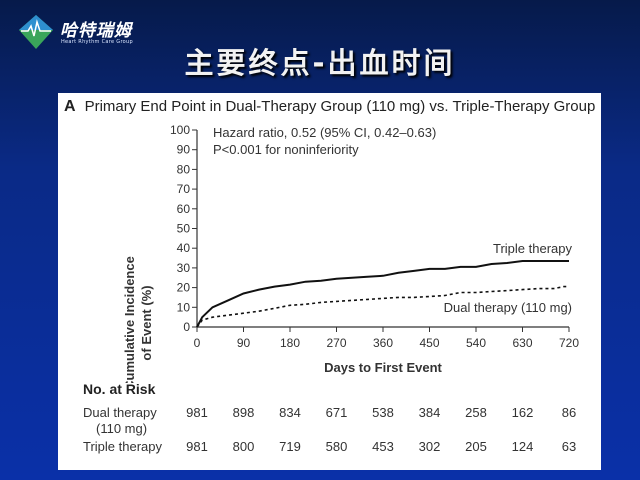 The height and width of the screenshot is (480, 640). Describe the element at coordinates (522, 343) in the screenshot. I see `x-tick-label: 630` at that location.